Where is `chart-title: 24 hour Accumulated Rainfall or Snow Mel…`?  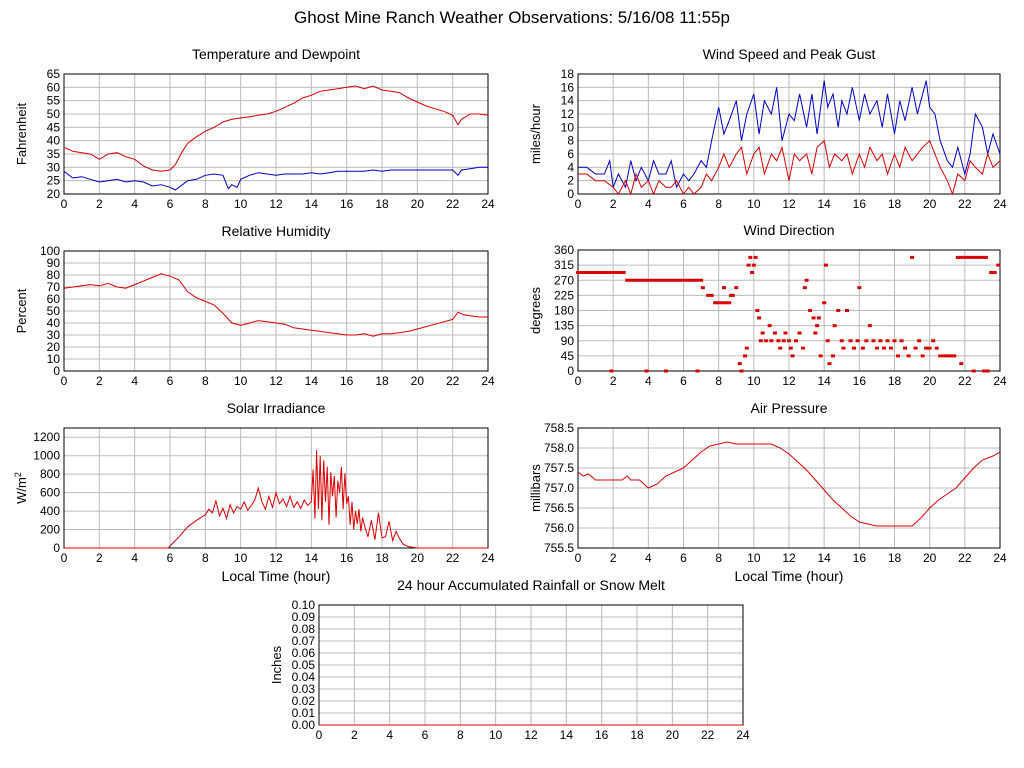 chart-title: 24 hour Accumulated Rainfall or Snow Mel… is located at coordinates (531, 585).